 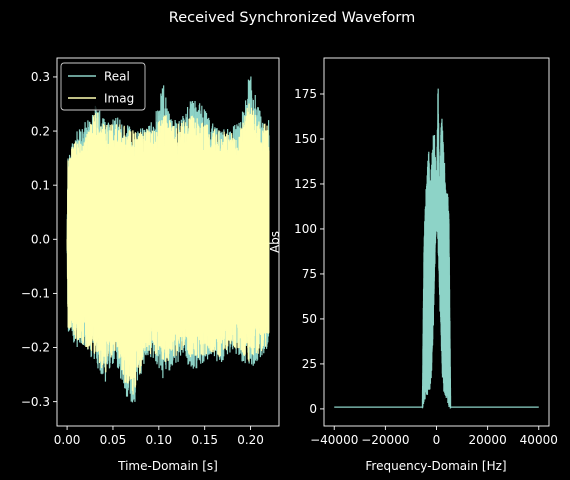 I want to click on frequency-domain-ytick-label: 175, so click(x=305, y=94).